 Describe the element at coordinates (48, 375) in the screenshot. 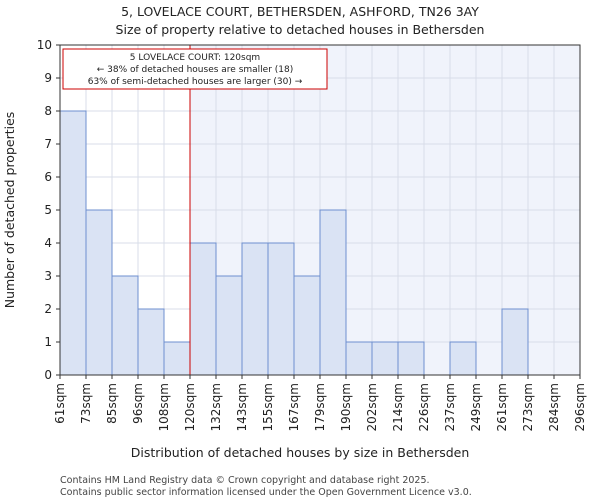

I see `y-tick-label: 0` at that location.